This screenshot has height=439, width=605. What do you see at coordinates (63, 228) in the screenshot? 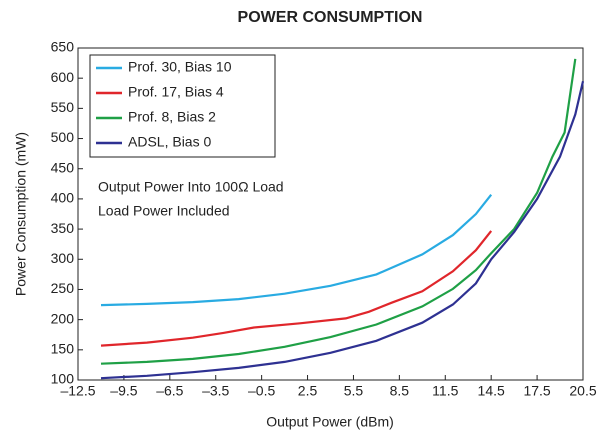
I see `y-tick-label: 350` at bounding box center [63, 228].